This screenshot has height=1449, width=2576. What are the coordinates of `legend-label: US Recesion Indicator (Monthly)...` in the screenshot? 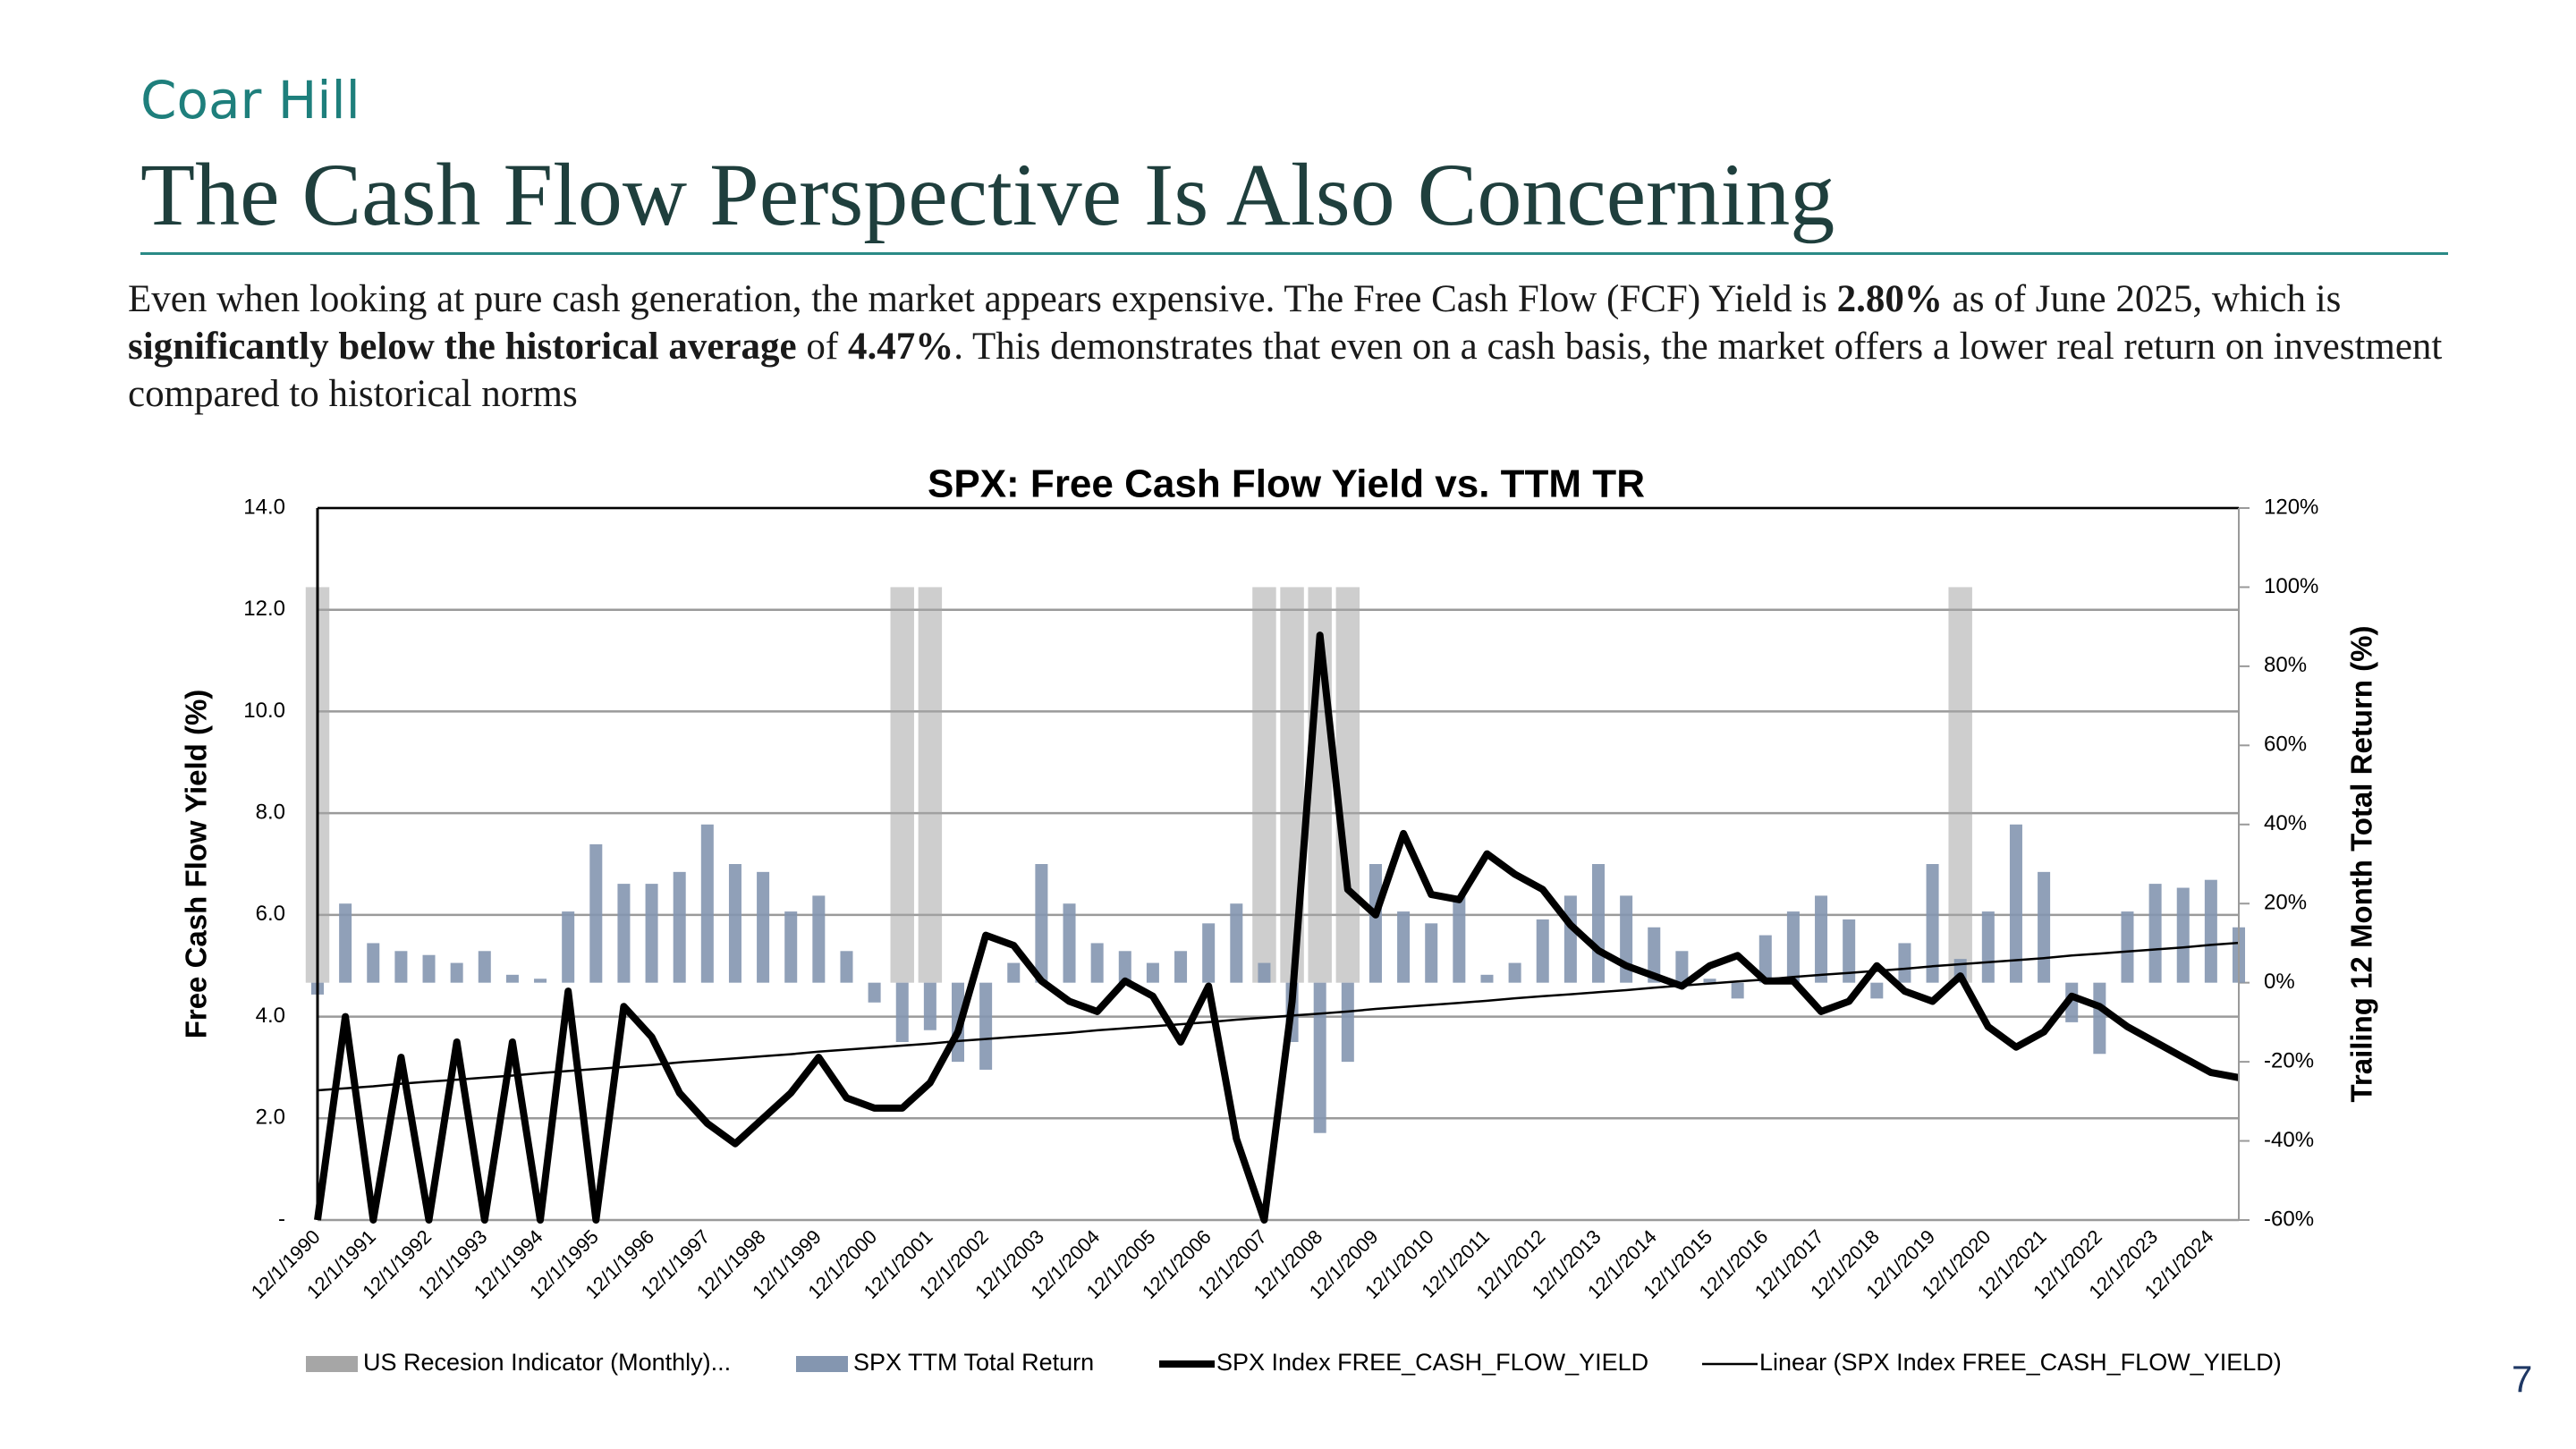 It's located at (547, 1362).